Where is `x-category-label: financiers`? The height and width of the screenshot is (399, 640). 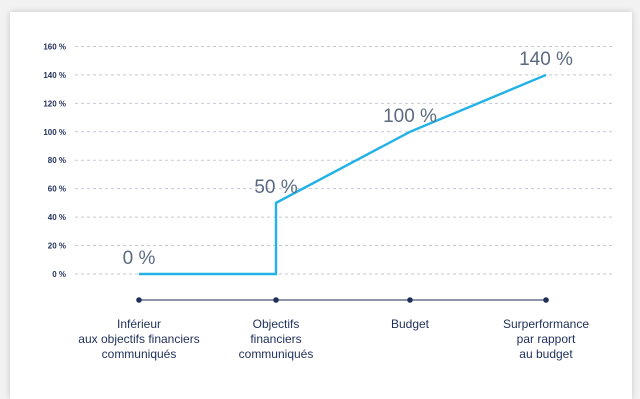 x-category-label: financiers is located at coordinates (275, 339).